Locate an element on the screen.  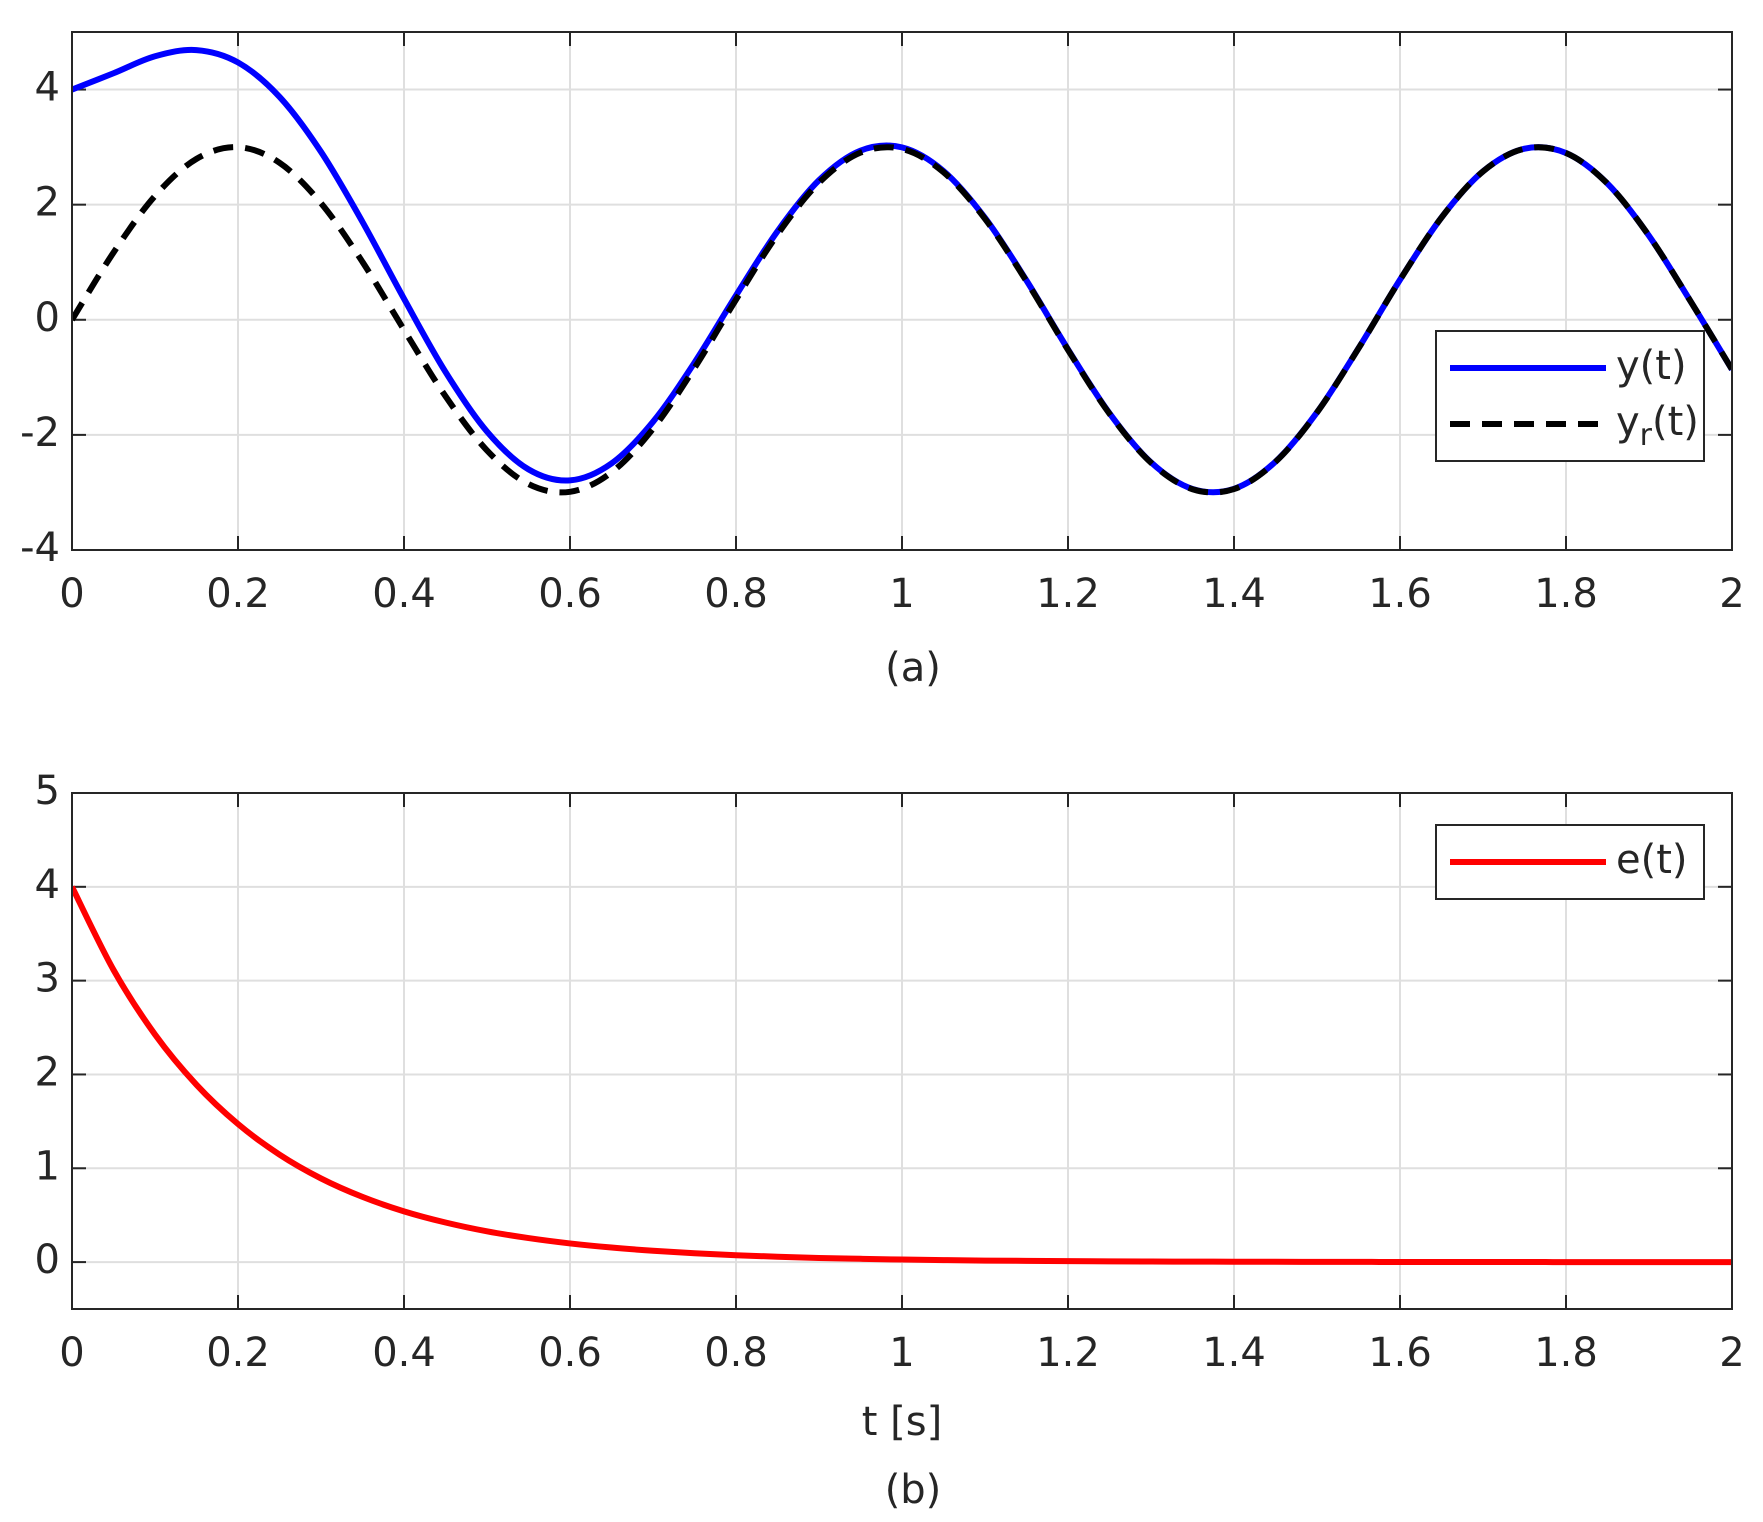
y-tick-label: -4 is located at coordinates (40, 548).